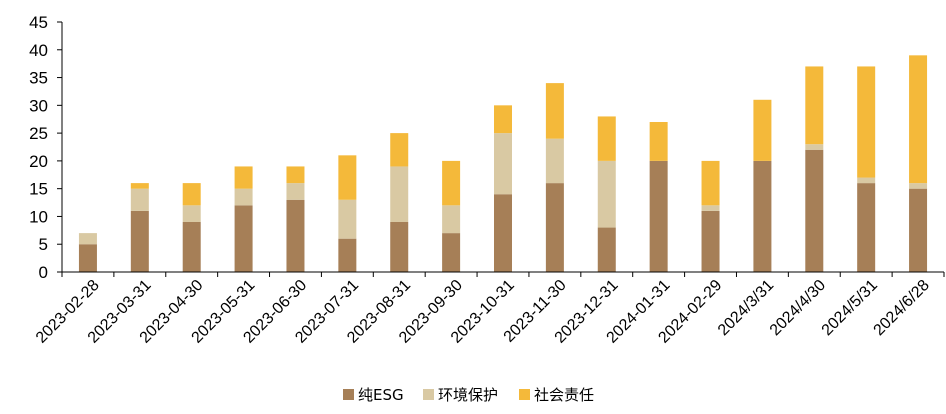 The height and width of the screenshot is (414, 946). What do you see at coordinates (38, 50) in the screenshot?
I see `y-tick-label: 40` at bounding box center [38, 50].